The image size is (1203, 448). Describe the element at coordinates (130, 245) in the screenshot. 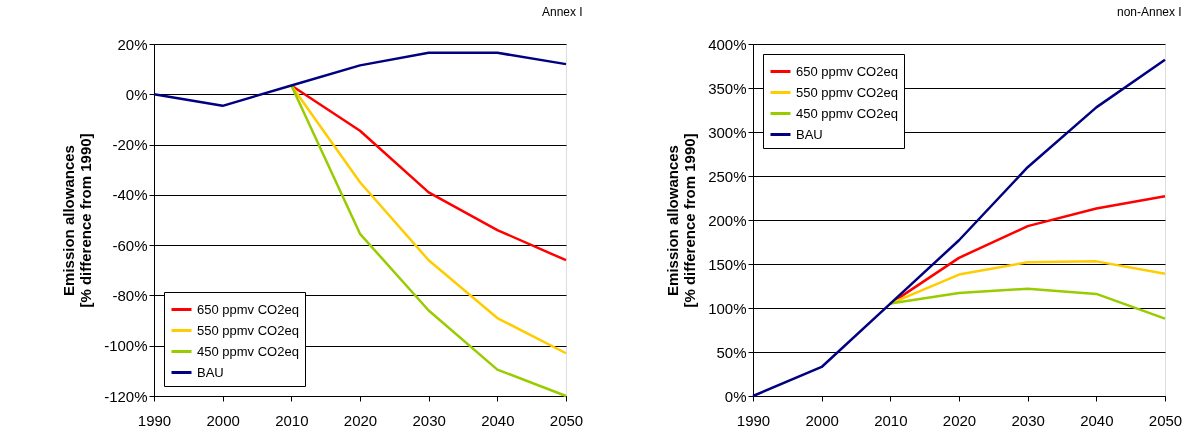

I see `y-tick-label: -60%` at that location.